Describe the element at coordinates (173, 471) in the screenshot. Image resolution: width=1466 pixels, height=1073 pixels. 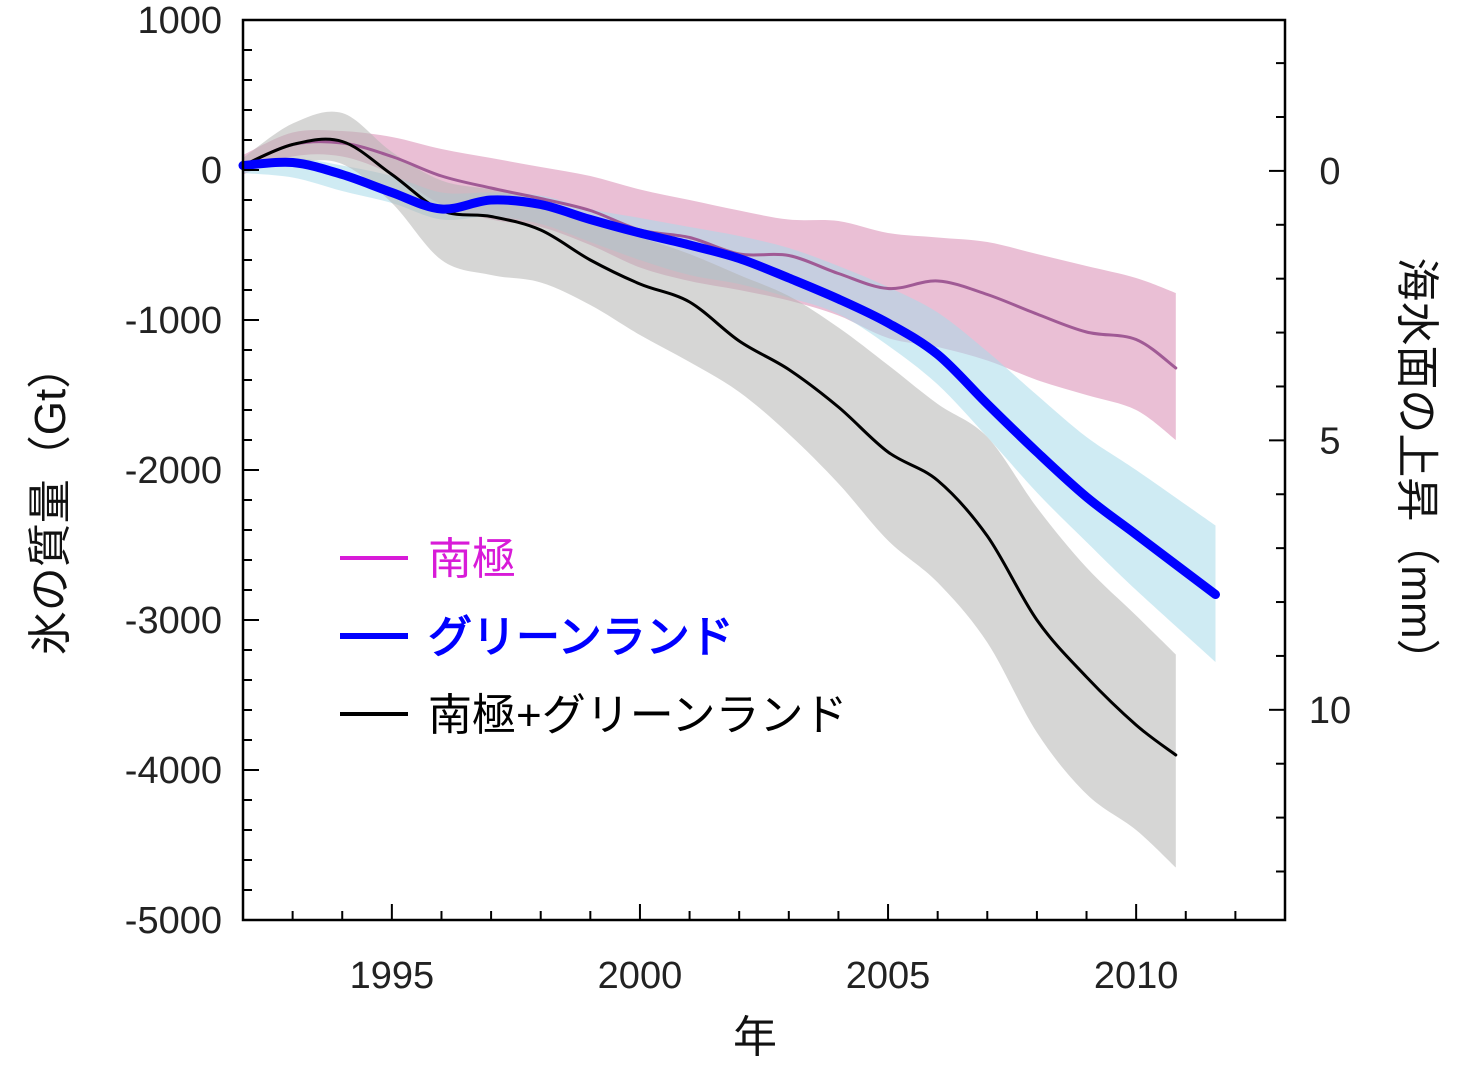
I see `y-tick-label-left: -2000` at that location.